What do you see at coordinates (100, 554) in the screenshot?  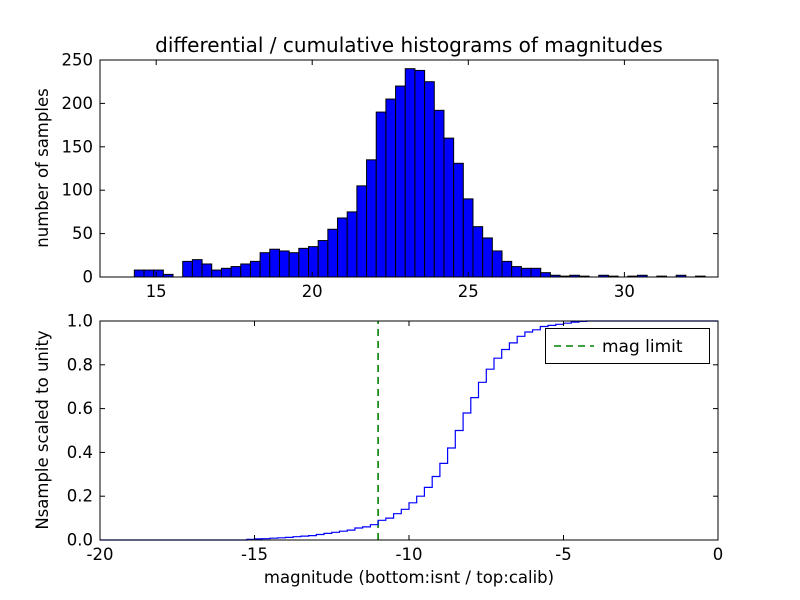 I see `x-tick-label: -20` at bounding box center [100, 554].